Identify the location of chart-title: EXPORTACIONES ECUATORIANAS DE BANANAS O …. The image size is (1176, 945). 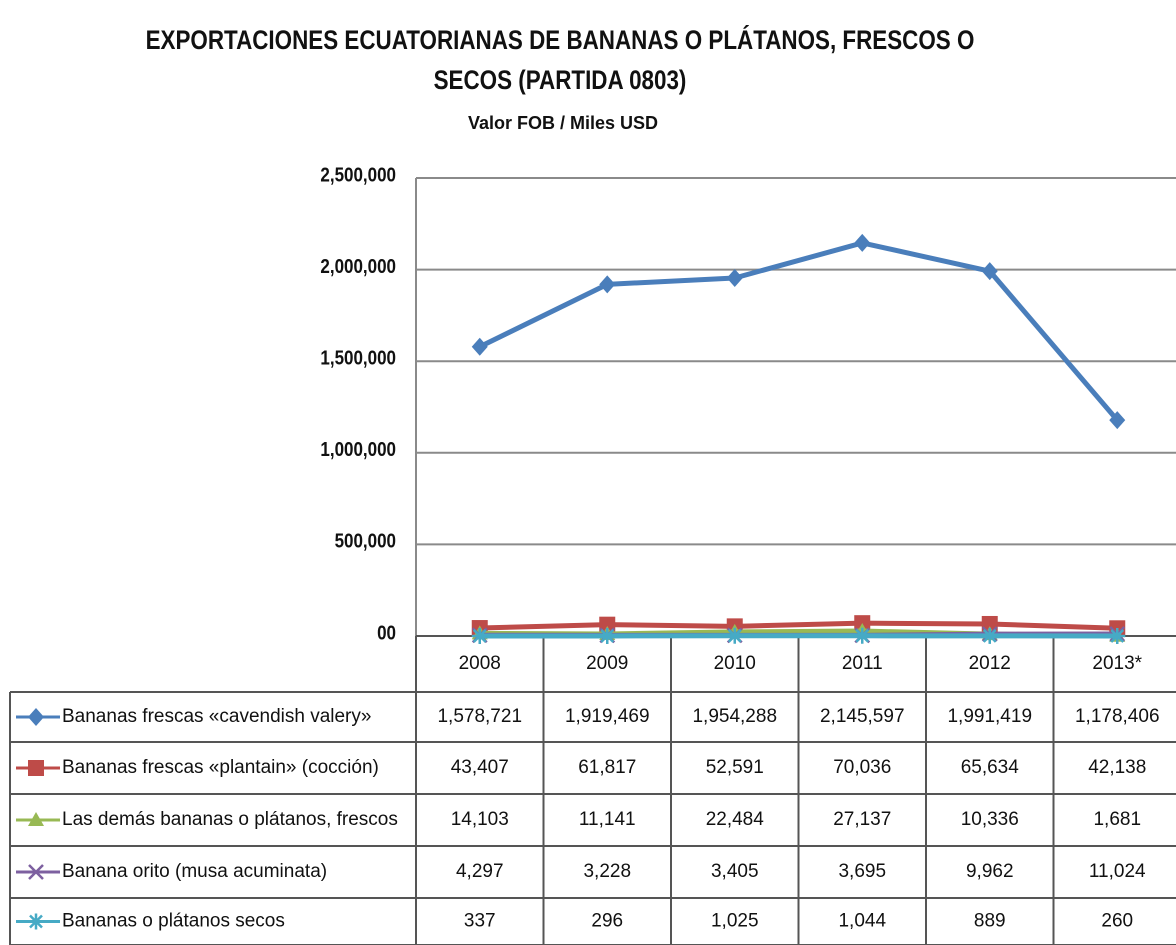
(560, 60).